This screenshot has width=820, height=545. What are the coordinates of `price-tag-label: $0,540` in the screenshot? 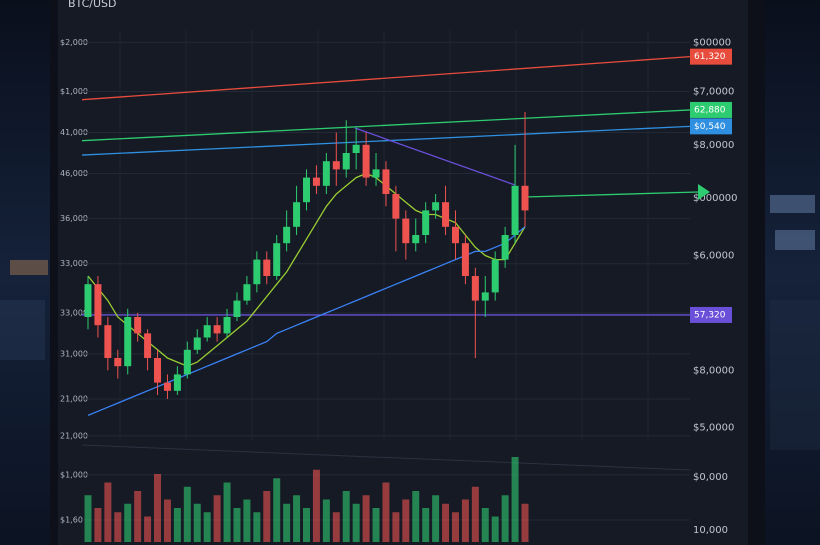 It's located at (710, 127).